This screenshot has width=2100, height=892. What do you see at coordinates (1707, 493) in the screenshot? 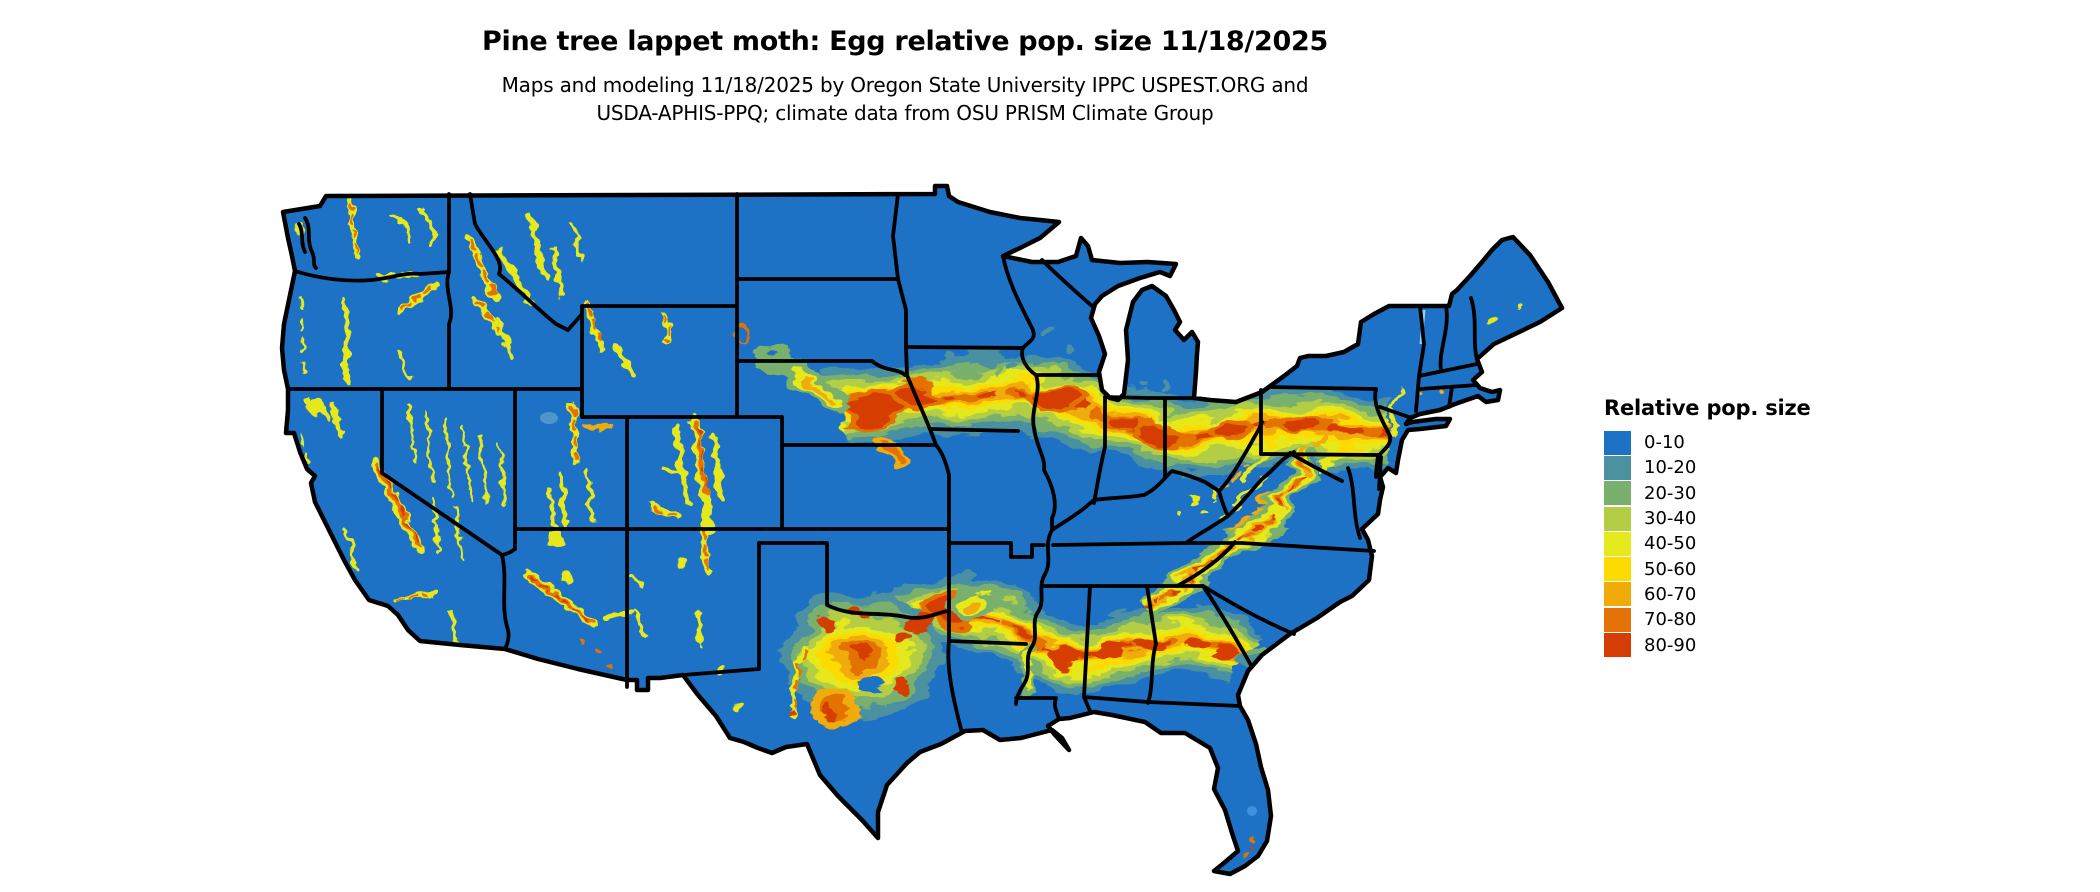
I see `legend-item: 20-30` at bounding box center [1707, 493].